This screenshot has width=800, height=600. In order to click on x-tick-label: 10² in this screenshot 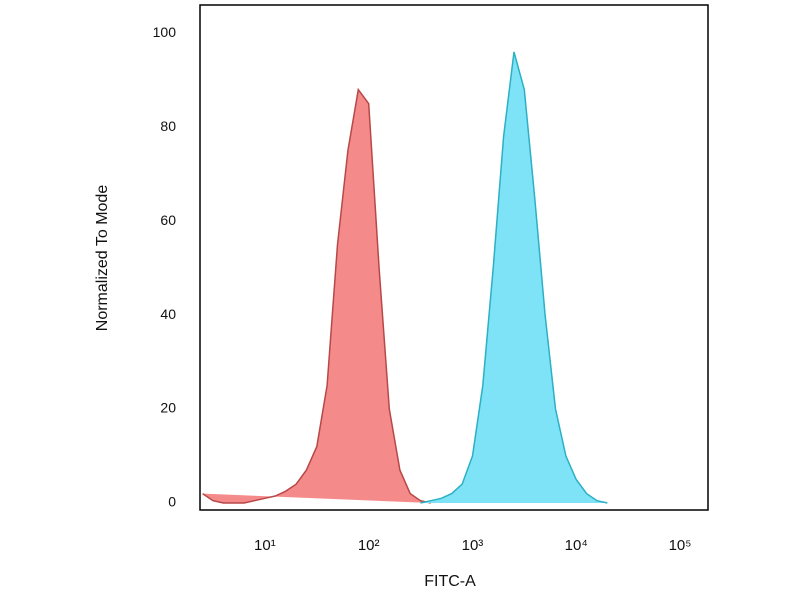, I will do `click(369, 545)`.